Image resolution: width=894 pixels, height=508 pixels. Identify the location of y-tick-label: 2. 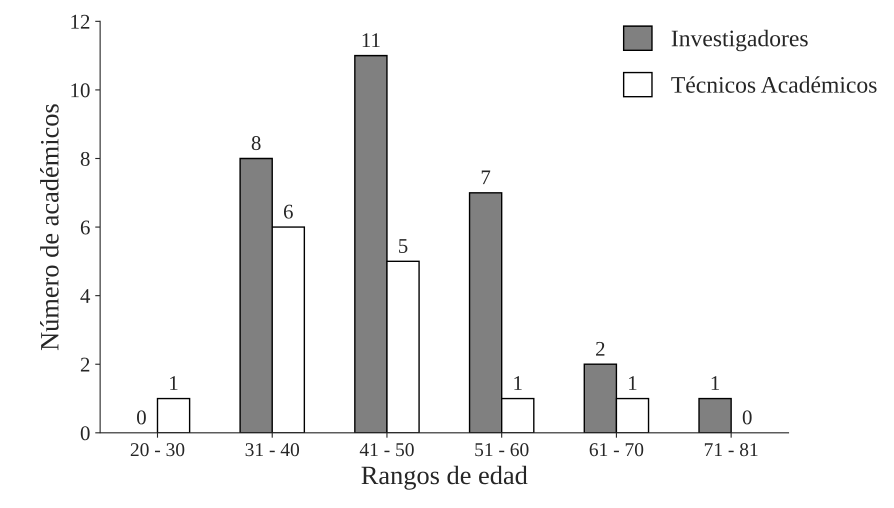
(85, 365).